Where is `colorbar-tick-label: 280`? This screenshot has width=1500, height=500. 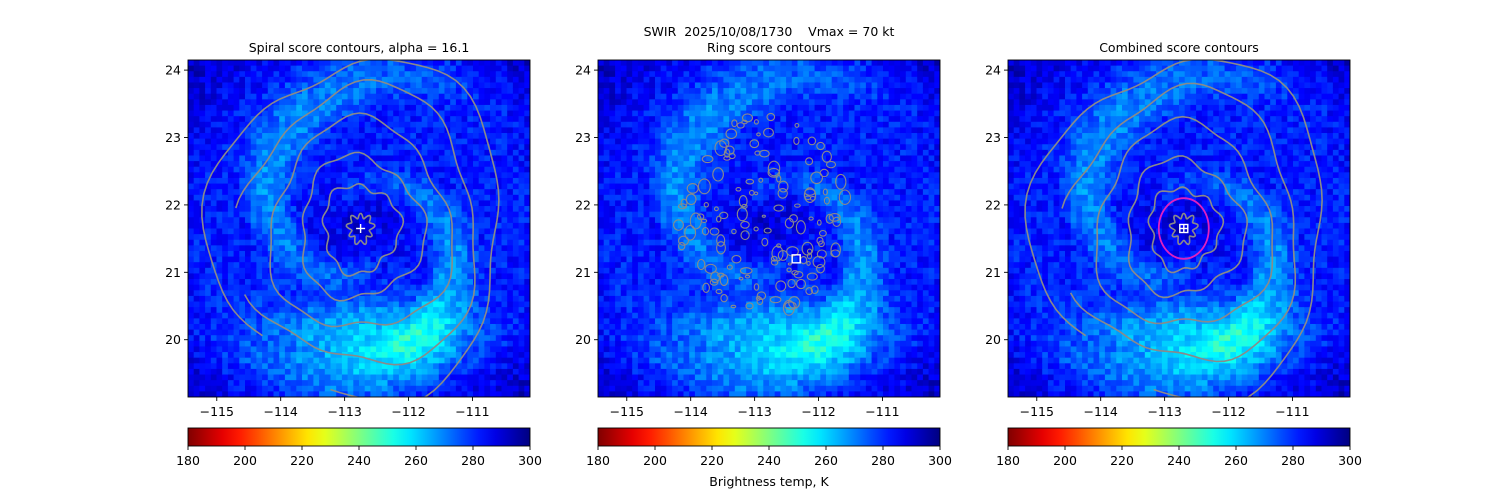
colorbar-tick-label: 280 is located at coordinates (883, 460).